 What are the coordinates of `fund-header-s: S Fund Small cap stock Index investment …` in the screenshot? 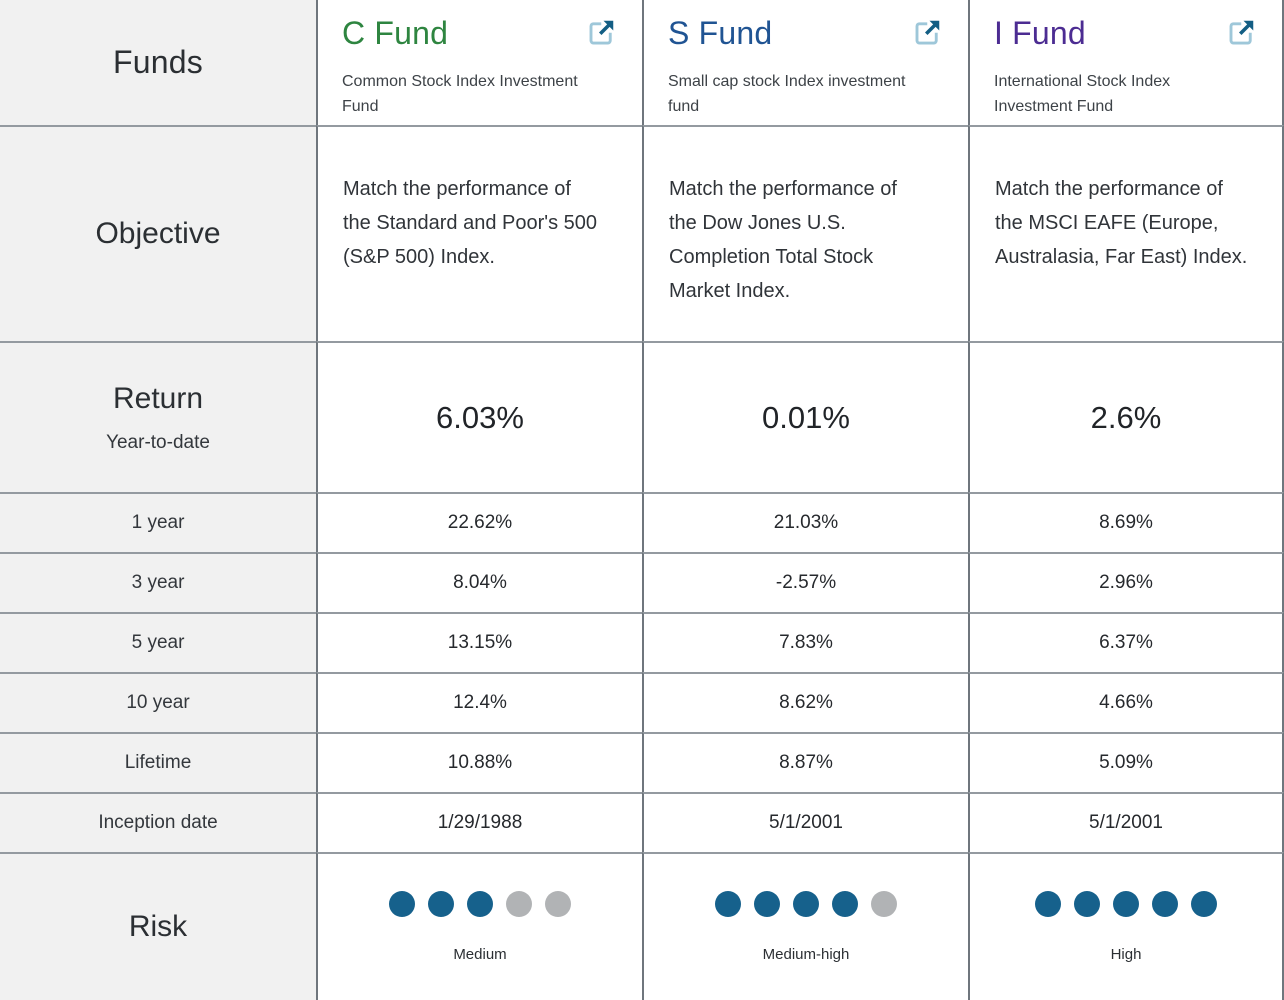 It's located at (805, 62).